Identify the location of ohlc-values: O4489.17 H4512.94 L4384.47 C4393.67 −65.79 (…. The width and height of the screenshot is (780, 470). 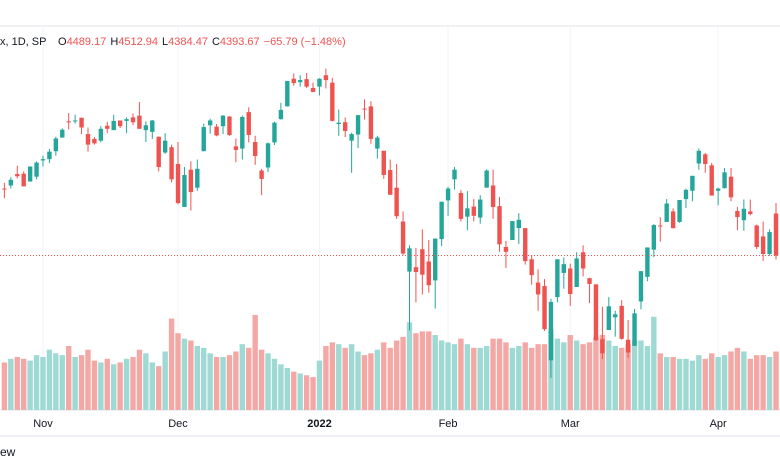
(202, 42).